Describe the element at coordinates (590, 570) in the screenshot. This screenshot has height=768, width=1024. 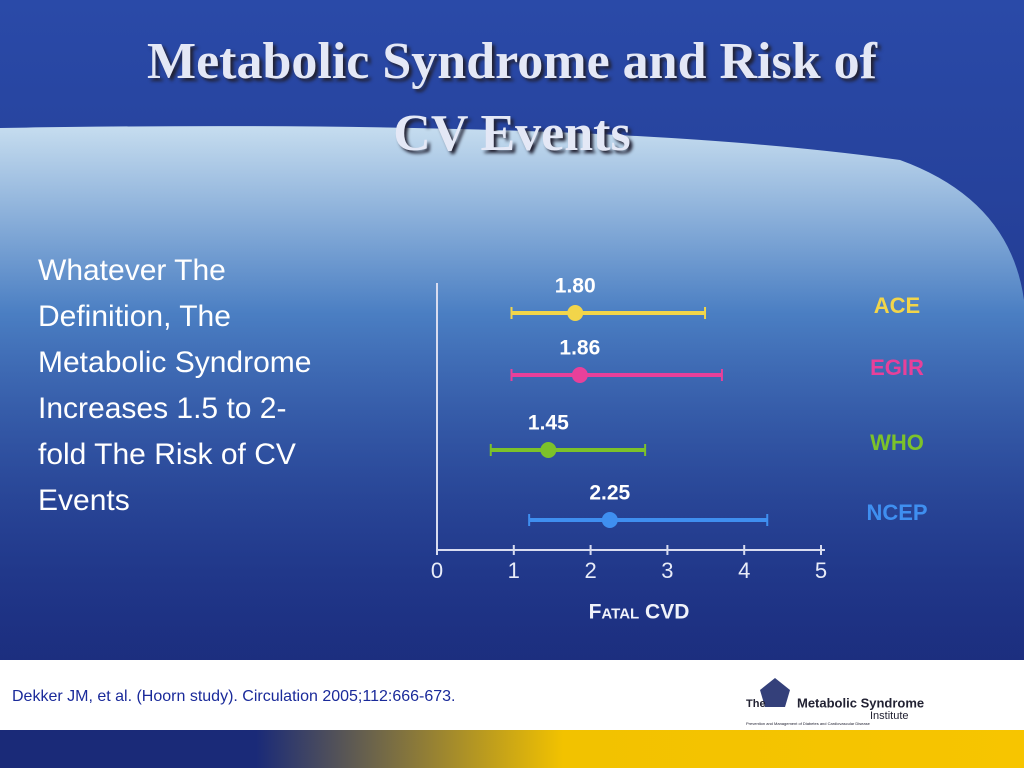
I see `x-tick-label: 2` at that location.